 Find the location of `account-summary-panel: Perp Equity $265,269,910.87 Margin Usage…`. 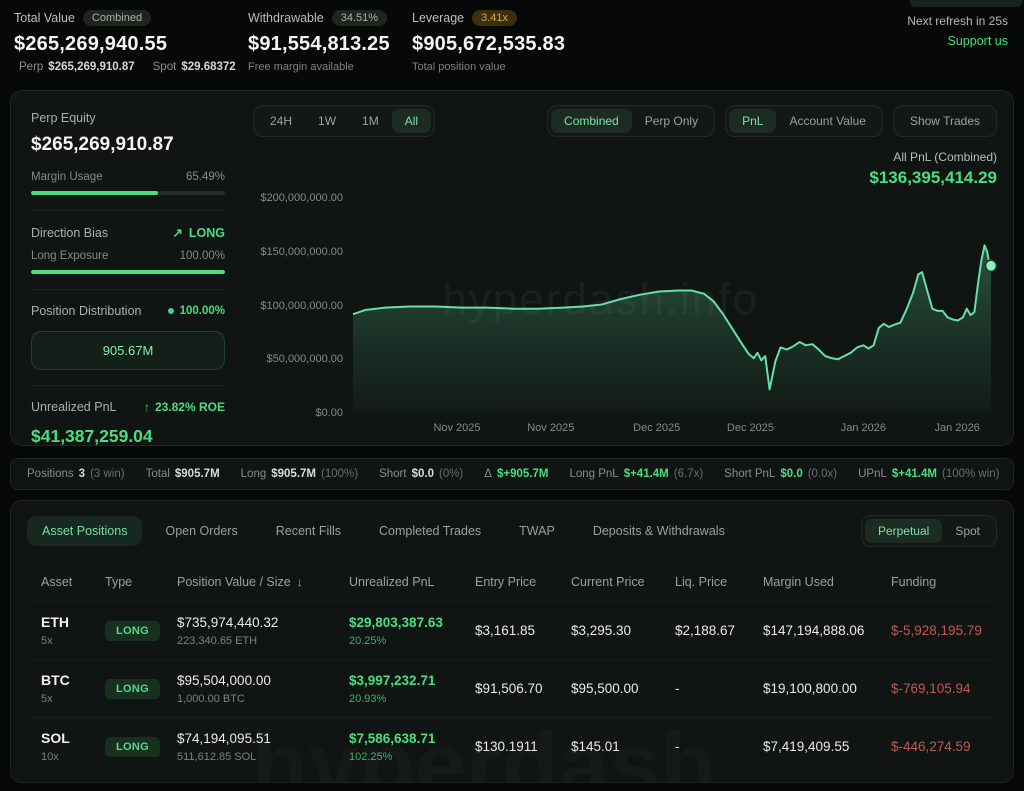

account-summary-panel: Perp Equity $265,269,910.87 Margin Usage… is located at coordinates (127, 268).